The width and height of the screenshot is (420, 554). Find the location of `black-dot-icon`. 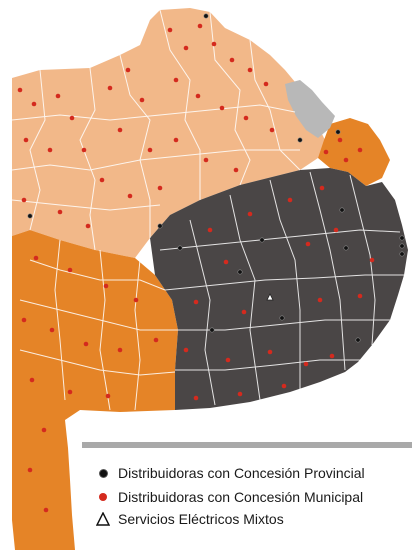

black-dot-icon is located at coordinates (103, 473).